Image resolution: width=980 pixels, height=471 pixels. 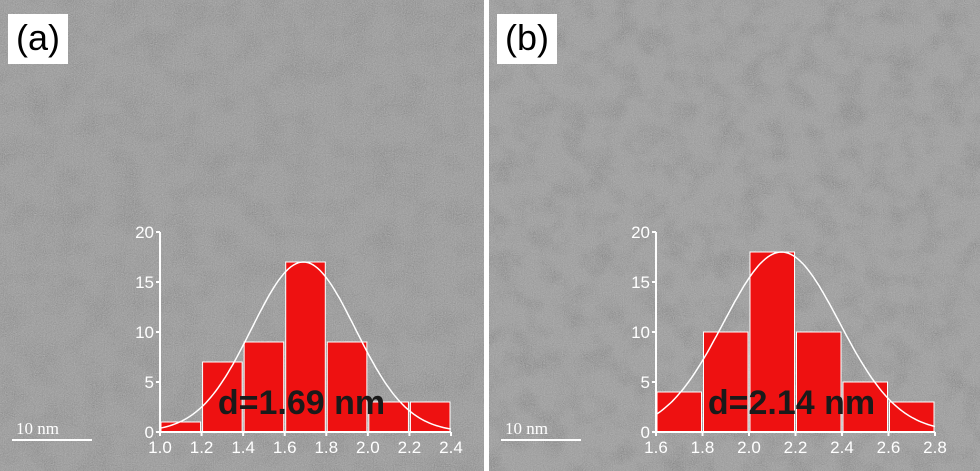 I want to click on x-tick-label: 1.0, so click(x=160, y=447).